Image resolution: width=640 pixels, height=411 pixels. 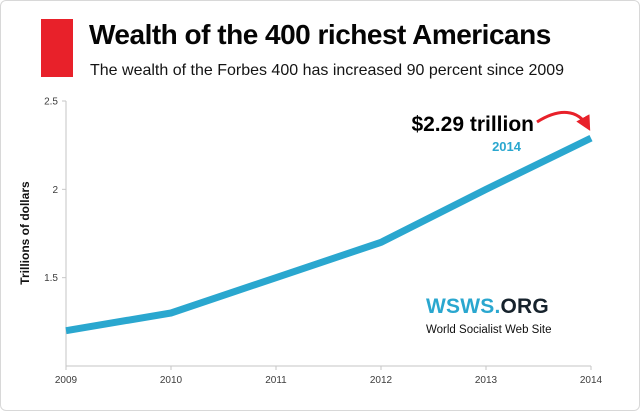 I want to click on logo-wordmark: WSWS.ORG, so click(x=488, y=307).